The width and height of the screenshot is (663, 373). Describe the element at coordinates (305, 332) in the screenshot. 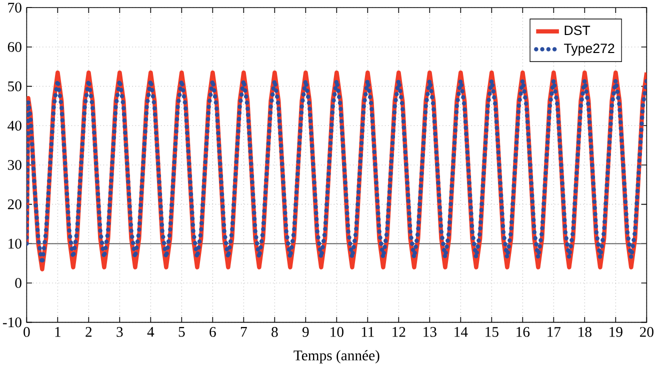

I see `x-tick-label: 9` at that location.